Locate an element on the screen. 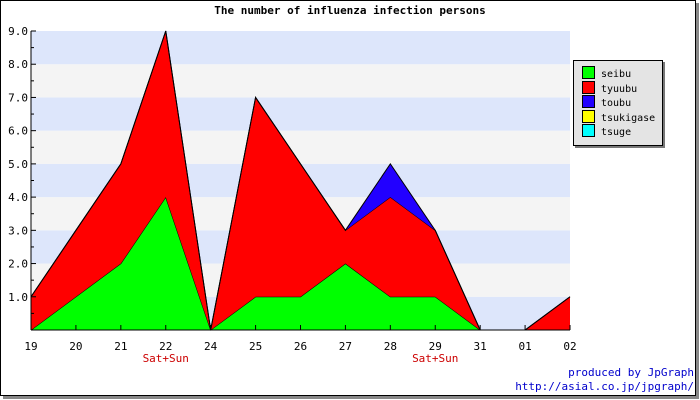 The image size is (700, 400). y-tick-label: 8.0 is located at coordinates (18, 64).